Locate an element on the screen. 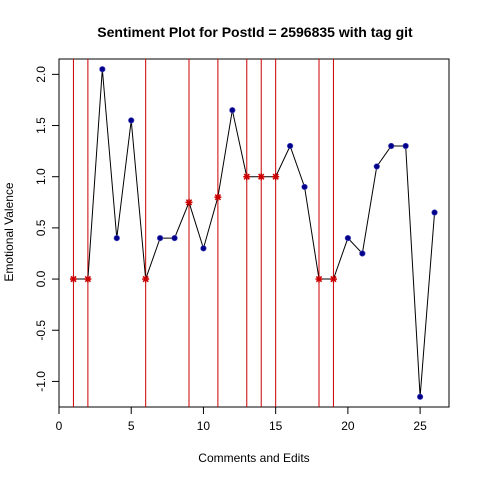 The image size is (480, 480). y-tick-label: 0.5 is located at coordinates (41, 227).